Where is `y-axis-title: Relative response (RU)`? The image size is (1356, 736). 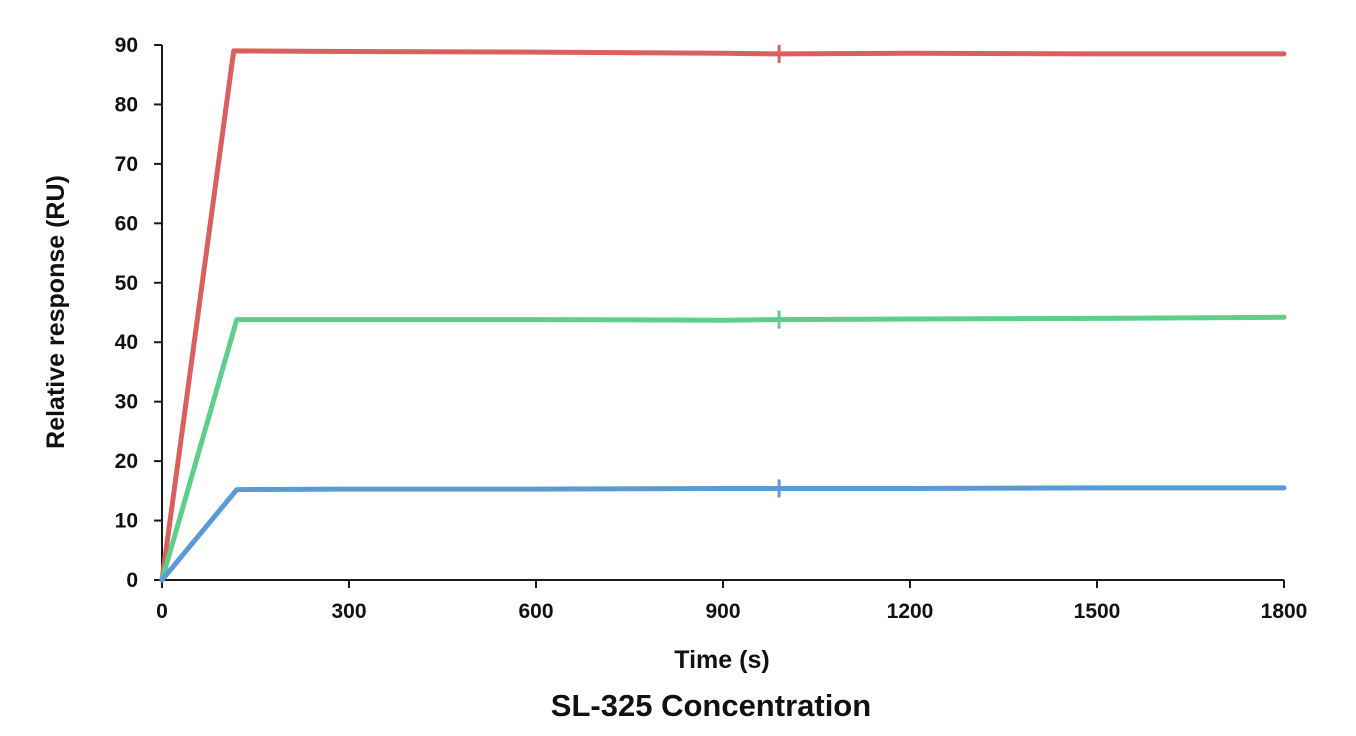 y-axis-title: Relative response (RU) is located at coordinates (56, 312).